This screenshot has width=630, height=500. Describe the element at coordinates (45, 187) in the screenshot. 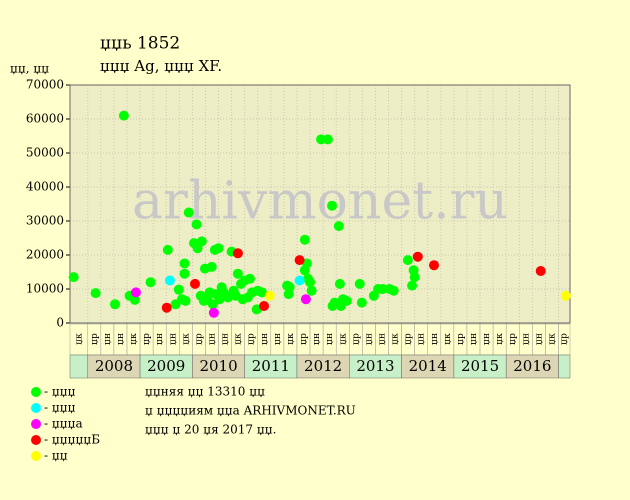

I see `y-tick-label: 40000` at that location.